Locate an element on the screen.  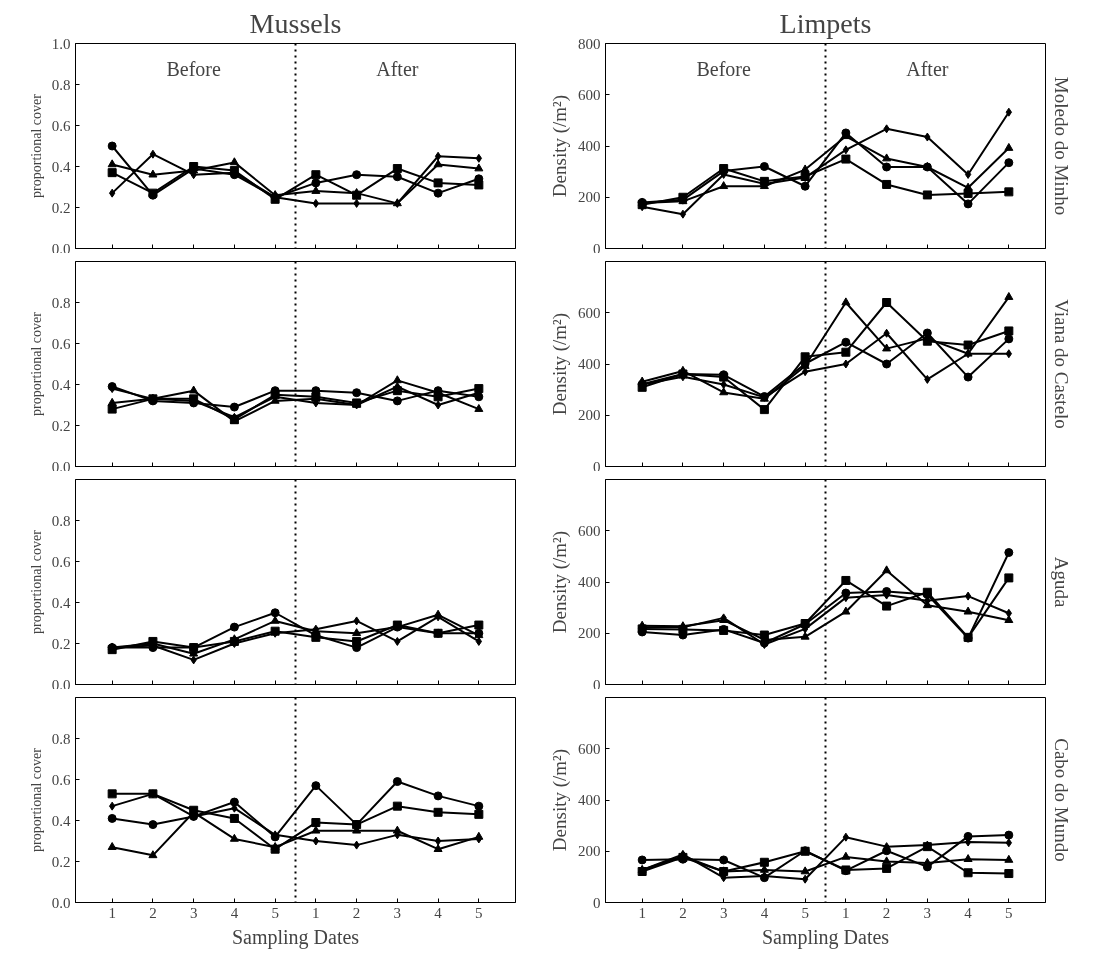
y2-axis-title: Cabo do Mundo is located at coordinates (1061, 800).